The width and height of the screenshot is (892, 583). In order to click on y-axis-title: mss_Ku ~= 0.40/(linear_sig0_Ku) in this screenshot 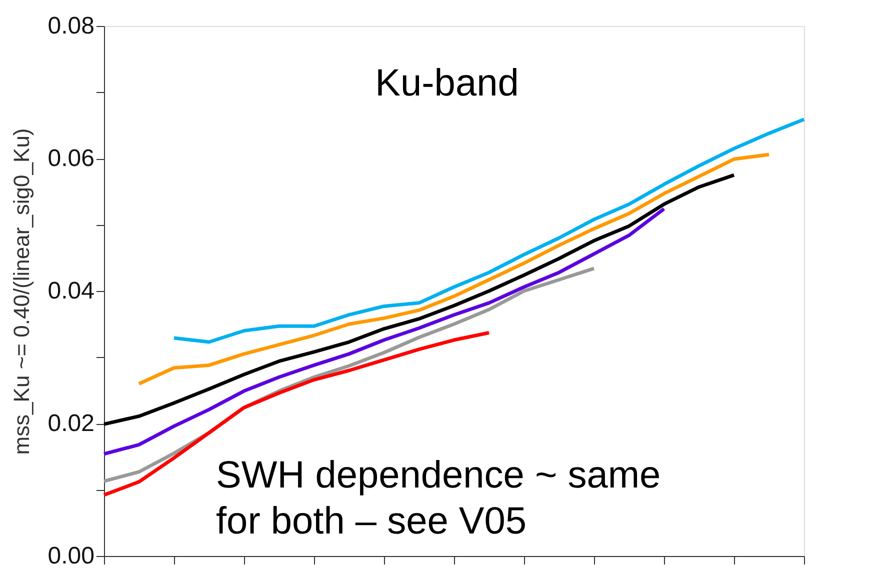, I will do `click(21, 291)`.